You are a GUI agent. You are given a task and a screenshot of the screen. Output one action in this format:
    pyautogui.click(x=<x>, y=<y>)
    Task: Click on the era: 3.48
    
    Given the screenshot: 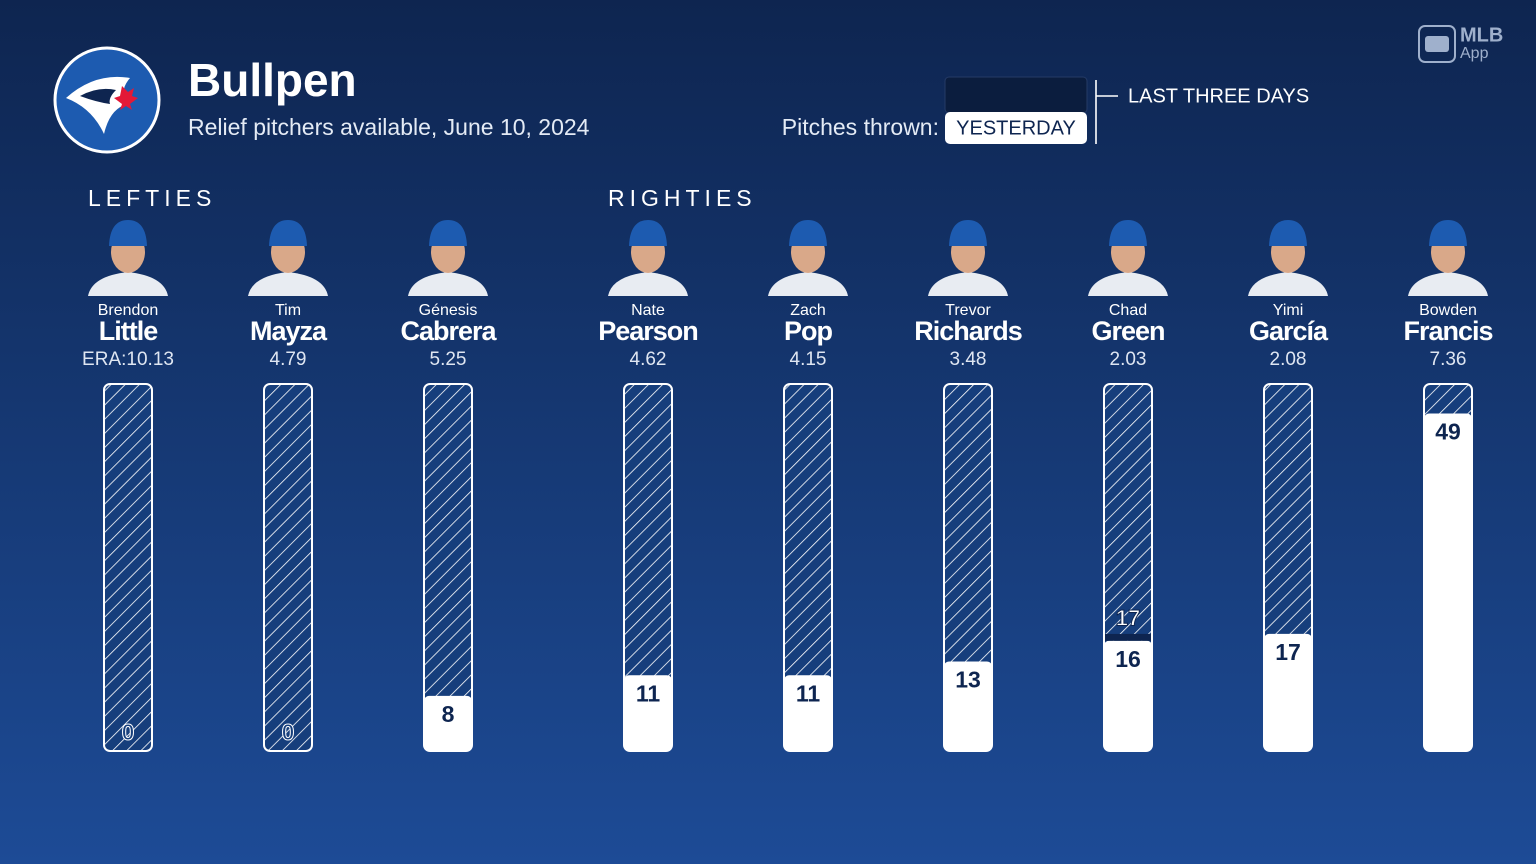 What is the action you would take?
    pyautogui.click(x=968, y=359)
    